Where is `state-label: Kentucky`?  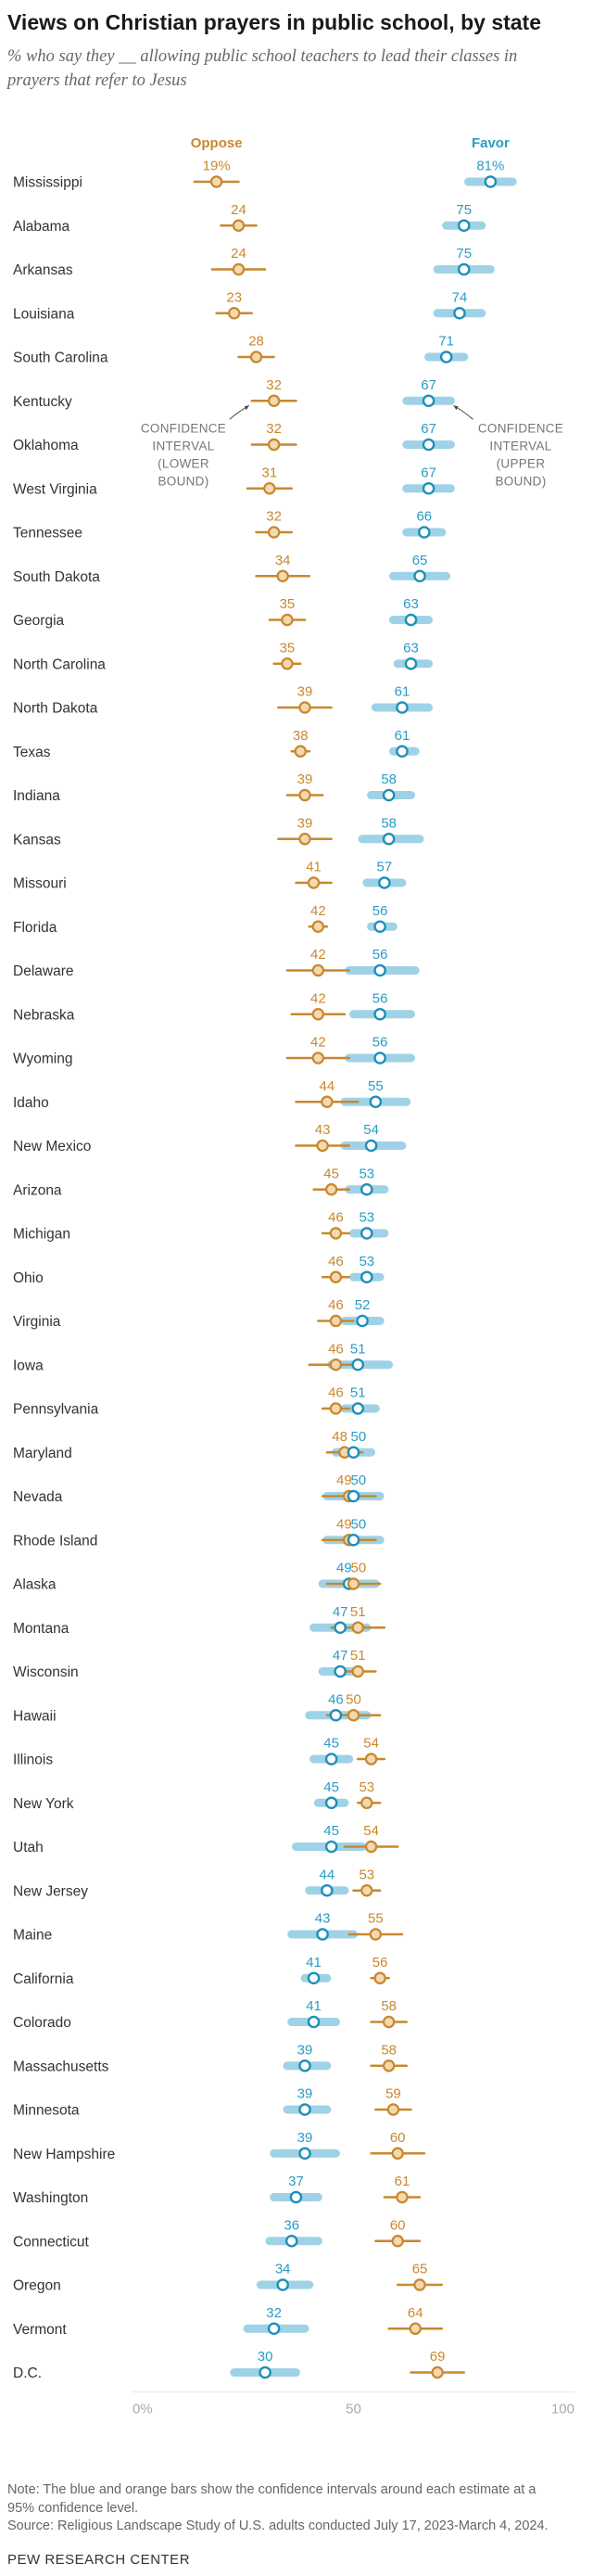
state-label: Kentucky is located at coordinates (42, 402).